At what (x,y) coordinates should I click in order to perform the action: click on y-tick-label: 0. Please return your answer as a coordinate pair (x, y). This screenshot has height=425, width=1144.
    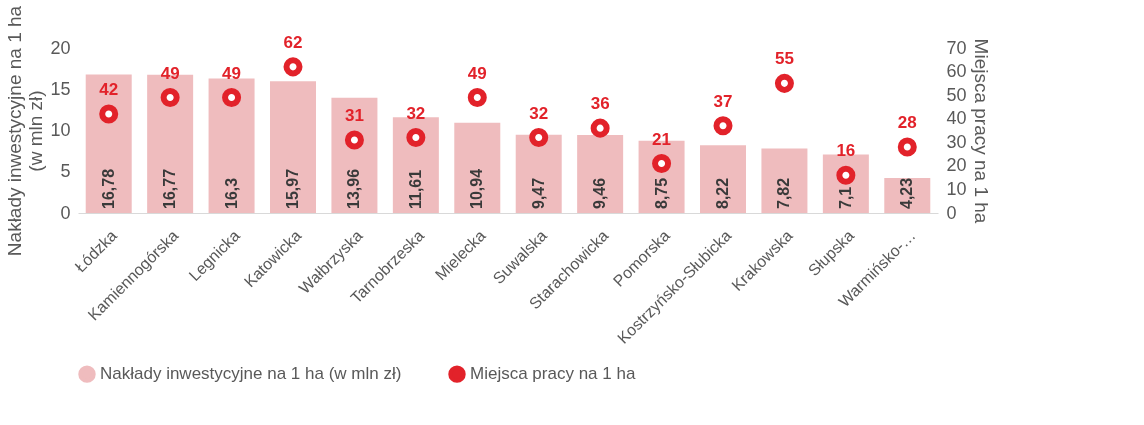
    Looking at the image, I should click on (65, 212).